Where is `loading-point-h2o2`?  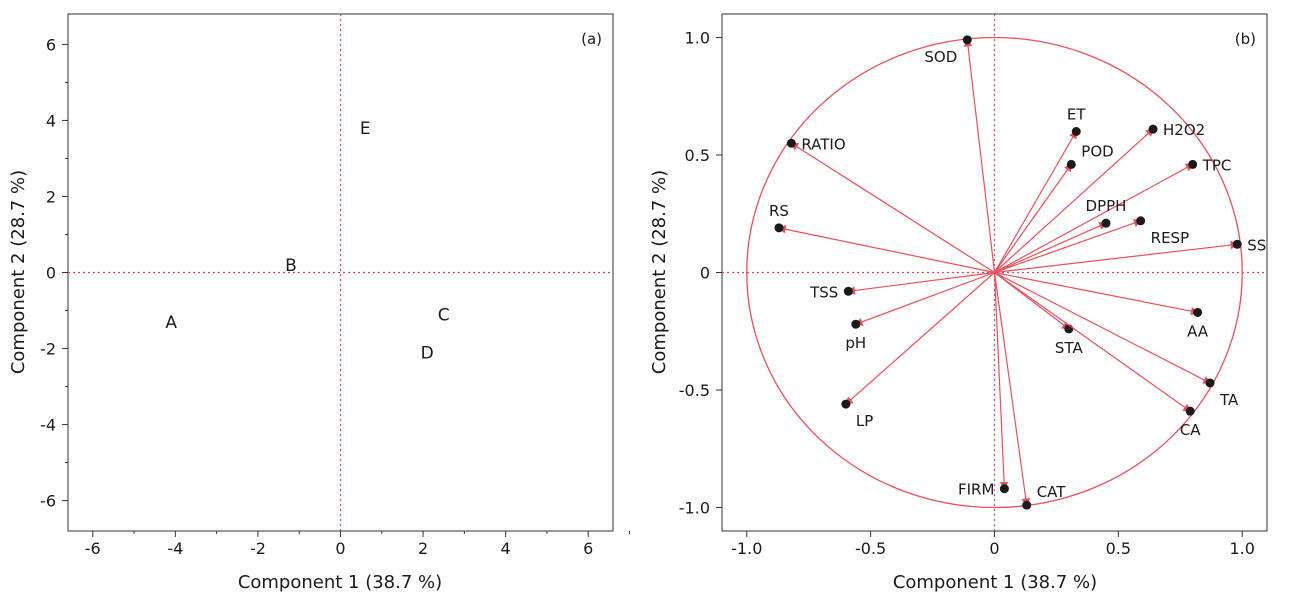
loading-point-h2o2 is located at coordinates (1153, 129).